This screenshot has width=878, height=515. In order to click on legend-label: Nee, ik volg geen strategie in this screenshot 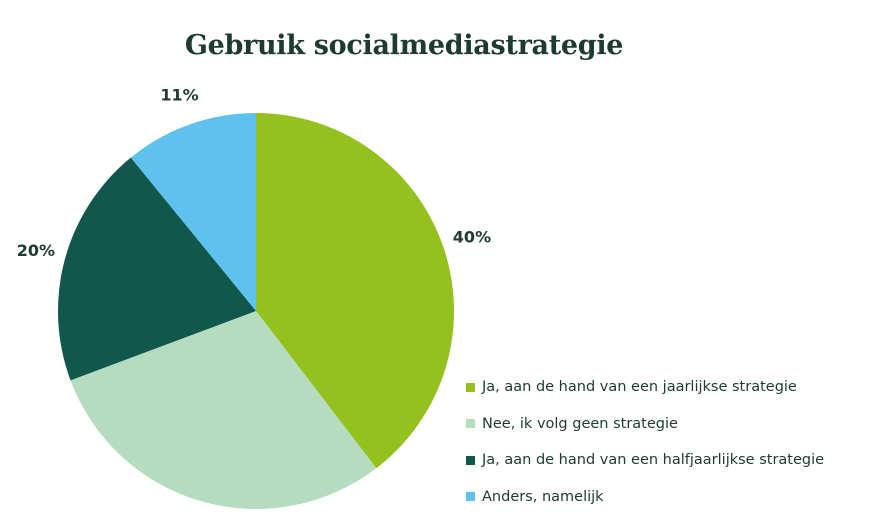, I will do `click(580, 424)`.